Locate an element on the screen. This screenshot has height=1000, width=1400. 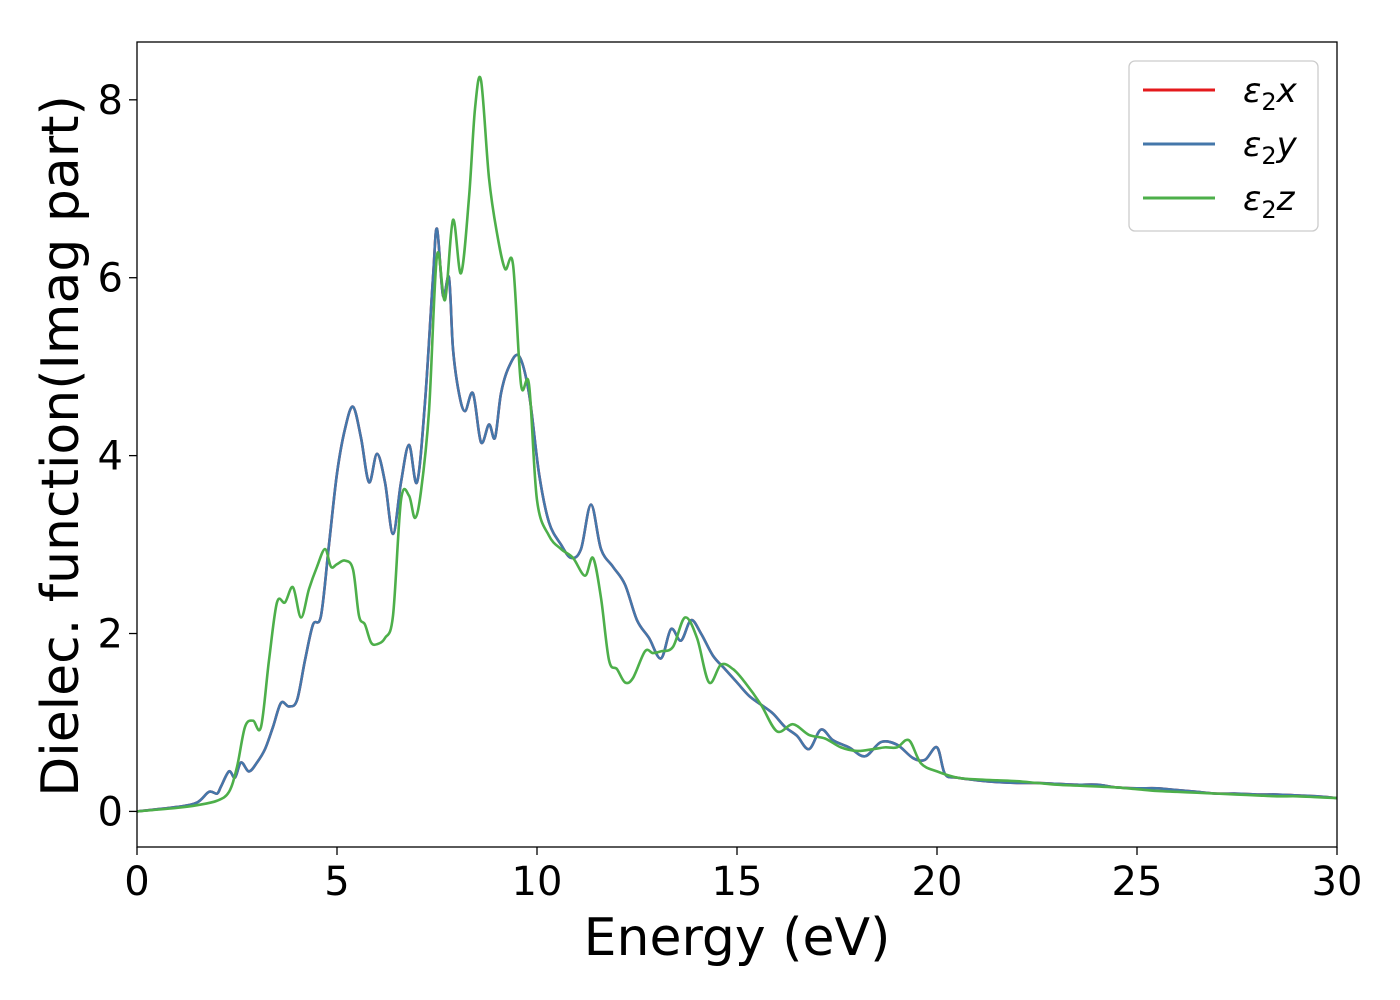
legend-entries: ε2x ε2y ε2z is located at coordinates (1220, 147).